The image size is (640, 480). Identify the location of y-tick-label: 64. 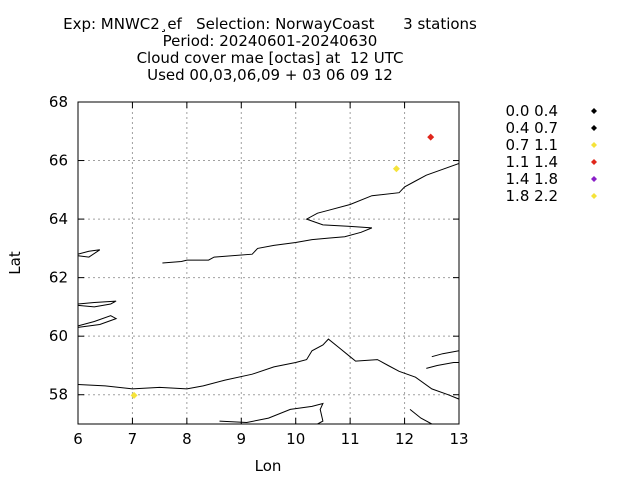
(58, 219).